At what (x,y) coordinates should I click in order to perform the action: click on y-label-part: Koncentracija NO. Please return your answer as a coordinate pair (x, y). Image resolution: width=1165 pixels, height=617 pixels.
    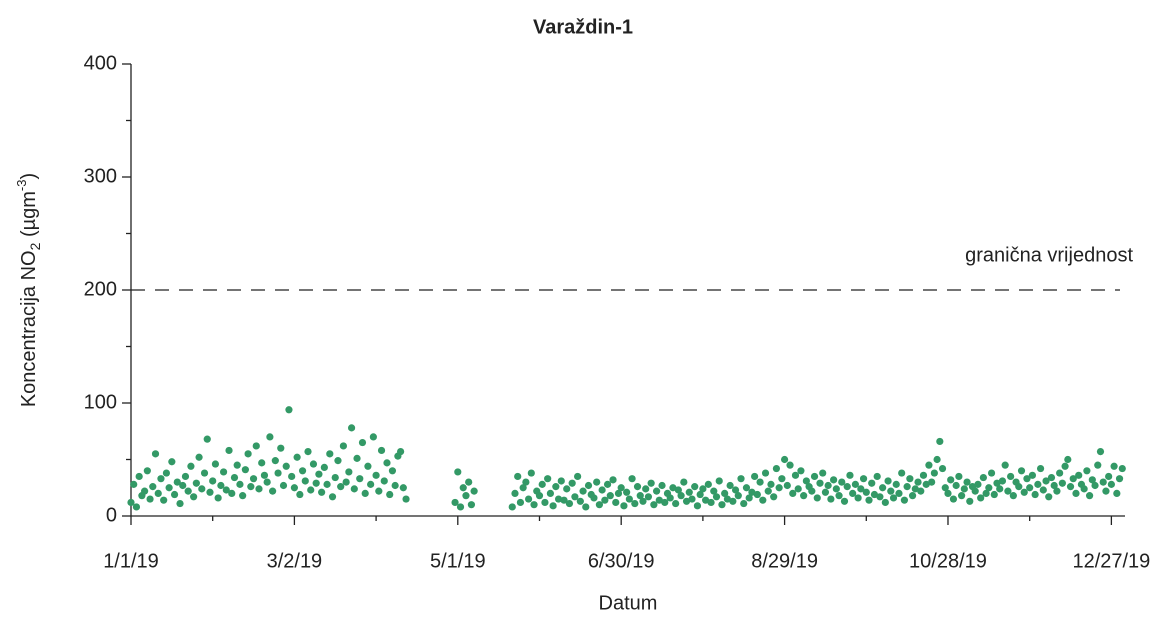
    Looking at the image, I should click on (29, 328).